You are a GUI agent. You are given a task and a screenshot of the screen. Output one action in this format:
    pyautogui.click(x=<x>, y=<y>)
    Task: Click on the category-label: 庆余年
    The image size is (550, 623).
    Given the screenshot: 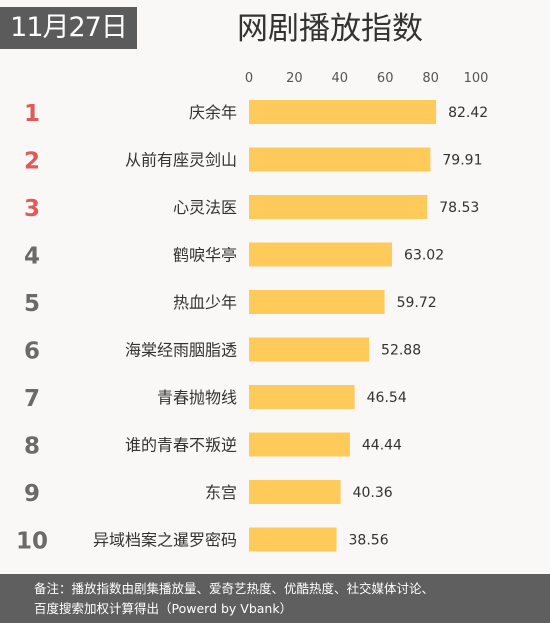 What is the action you would take?
    pyautogui.click(x=213, y=112)
    